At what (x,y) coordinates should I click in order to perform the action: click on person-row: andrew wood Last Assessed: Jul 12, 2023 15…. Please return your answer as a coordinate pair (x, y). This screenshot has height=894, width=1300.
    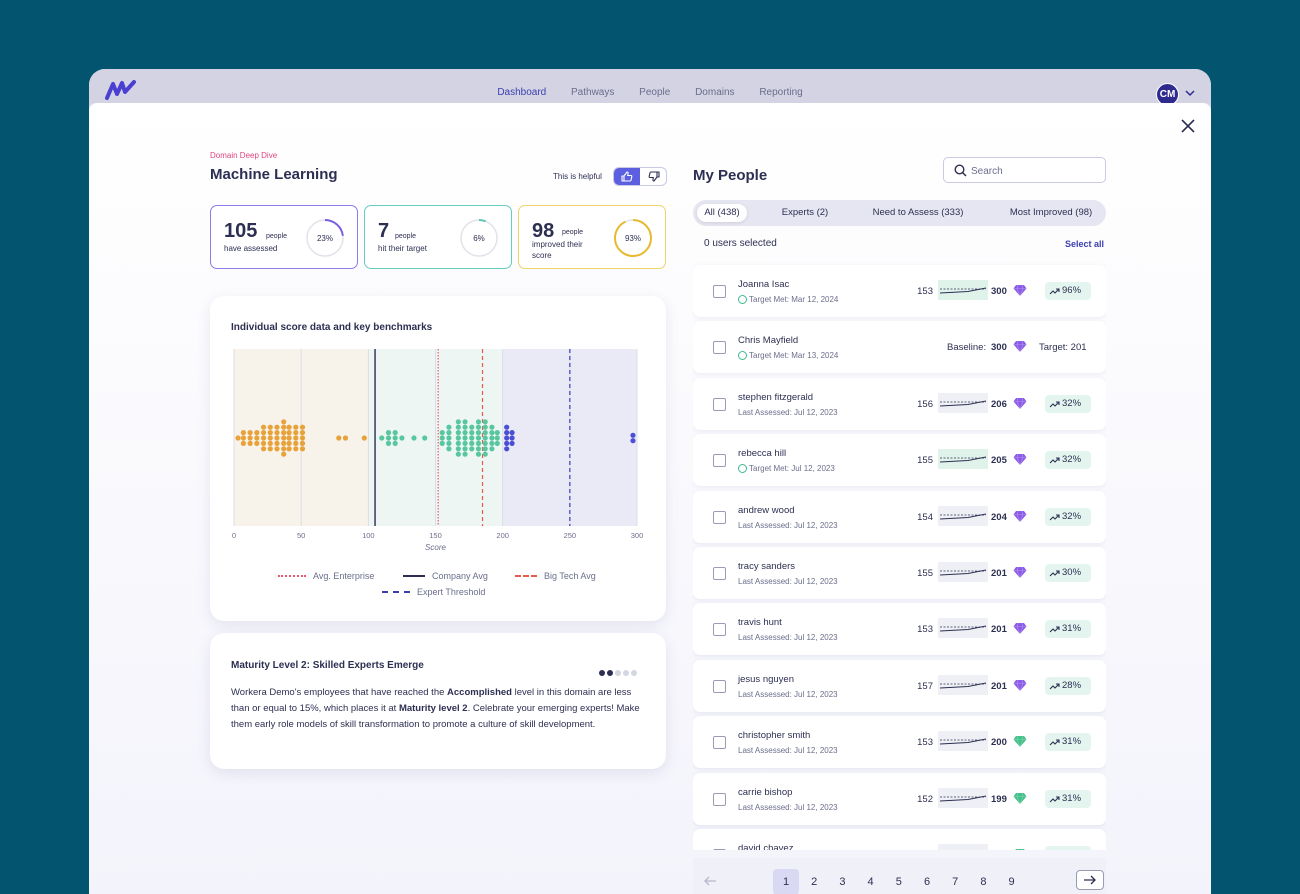
    Looking at the image, I should click on (899, 516).